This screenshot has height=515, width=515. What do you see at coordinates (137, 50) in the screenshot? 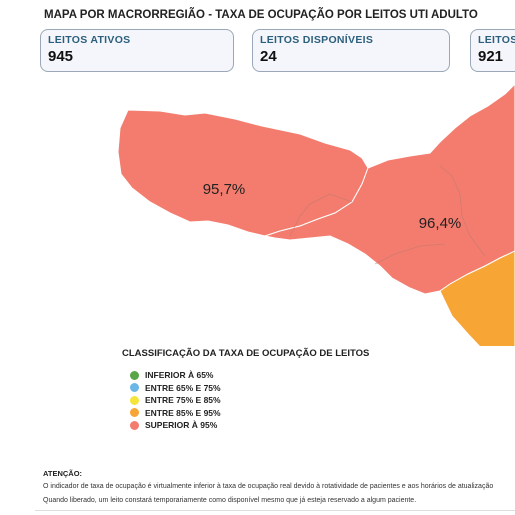
I see `card-leitos-ativos: LEITOS ATIVOS 945` at bounding box center [137, 50].